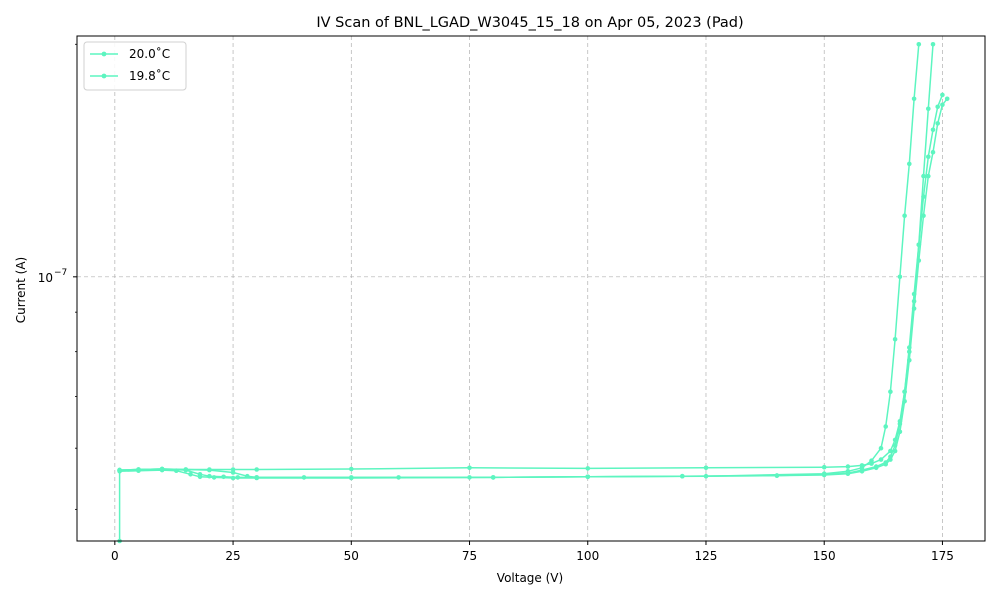 Image resolution: width=1000 pixels, height=600 pixels. What do you see at coordinates (469, 556) in the screenshot?
I see `x-tick-label: 75` at bounding box center [469, 556].